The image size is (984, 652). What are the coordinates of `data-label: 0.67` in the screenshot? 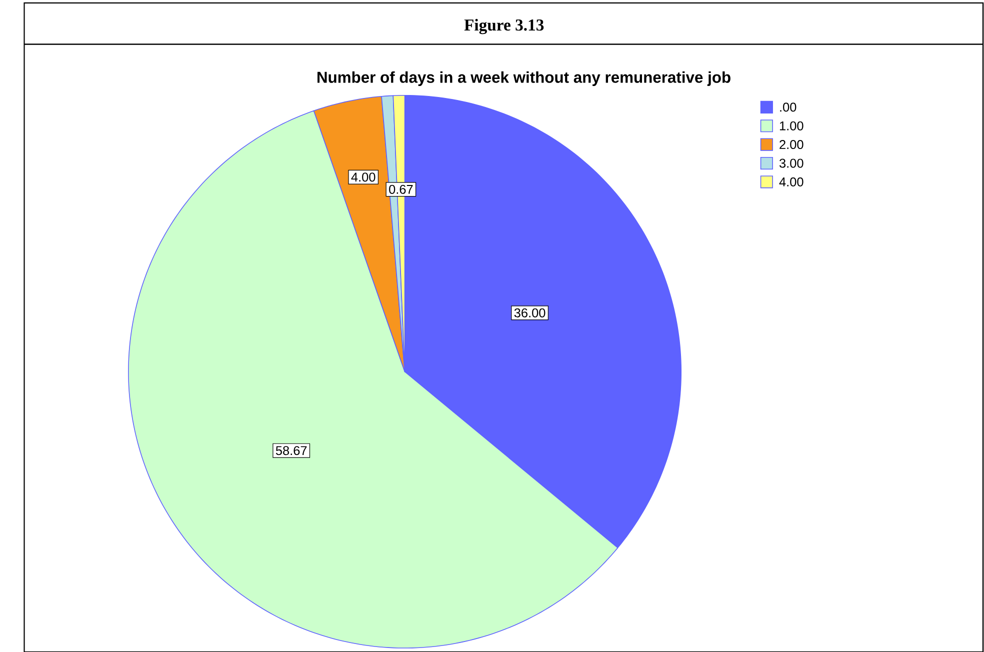 It's located at (401, 189).